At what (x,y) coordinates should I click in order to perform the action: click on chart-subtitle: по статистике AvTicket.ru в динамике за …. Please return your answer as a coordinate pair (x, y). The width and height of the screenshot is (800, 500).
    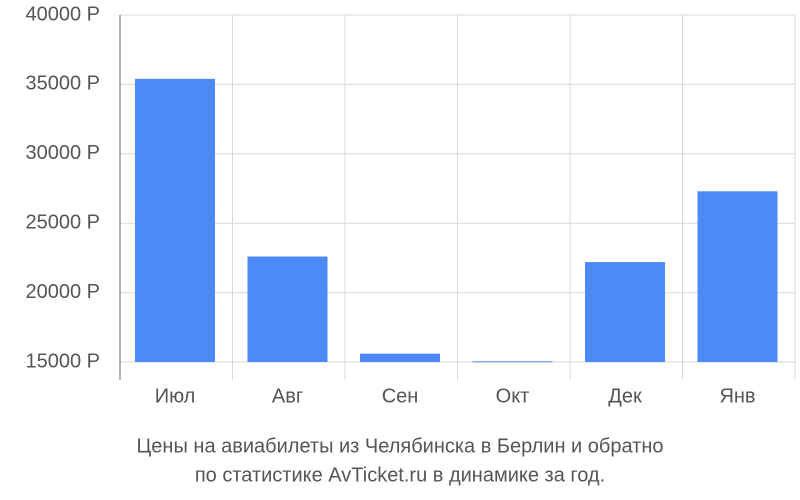
    Looking at the image, I should click on (400, 475).